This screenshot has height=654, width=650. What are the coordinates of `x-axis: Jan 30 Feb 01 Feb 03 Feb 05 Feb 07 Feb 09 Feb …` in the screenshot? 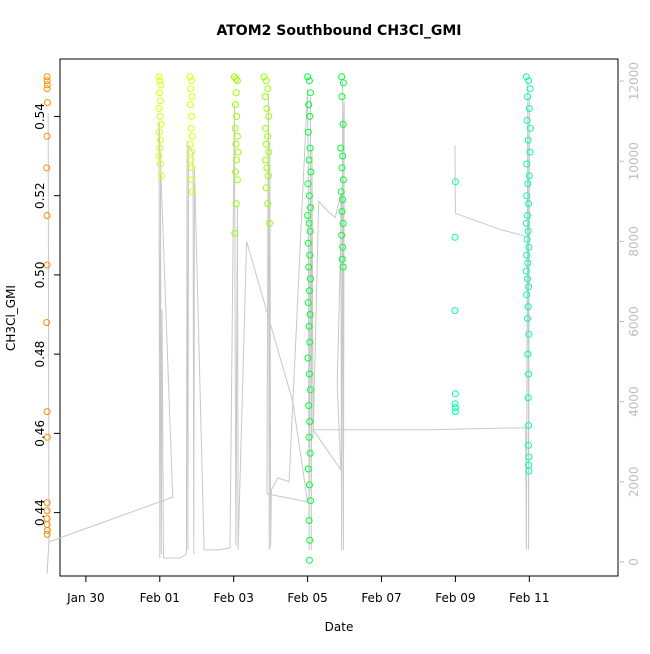 It's located at (307, 590).